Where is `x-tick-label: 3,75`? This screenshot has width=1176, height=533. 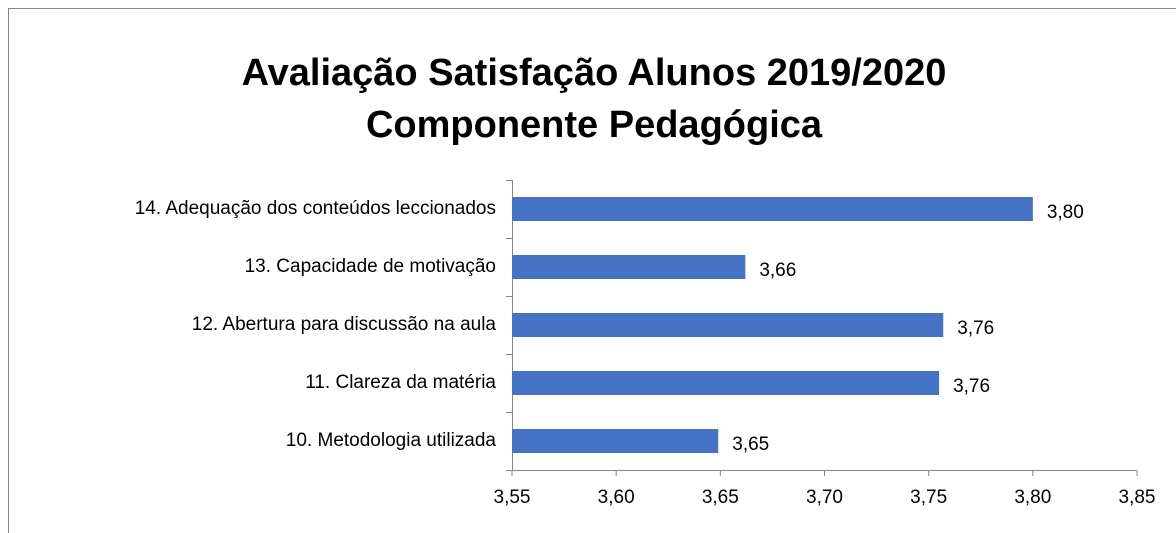
x-tick-label: 3,75 is located at coordinates (928, 497).